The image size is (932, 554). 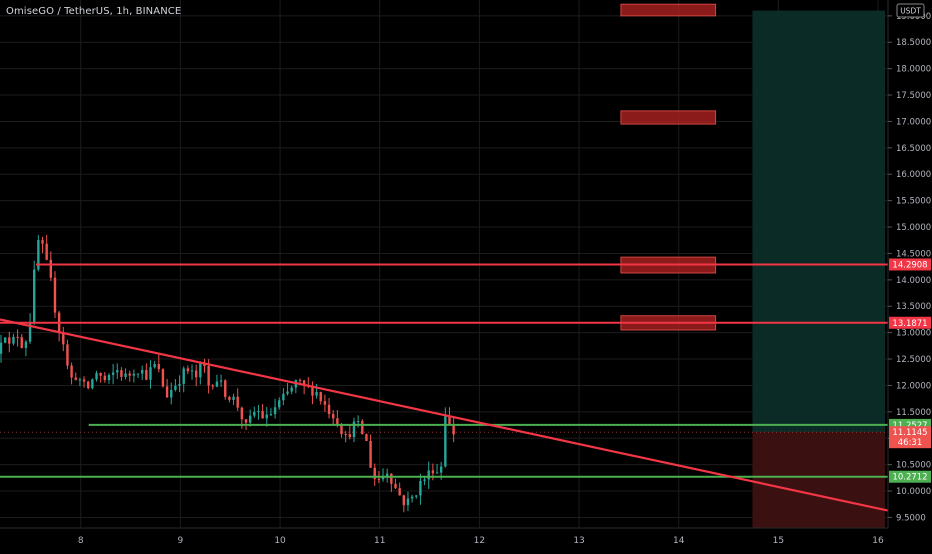 What do you see at coordinates (913, 466) in the screenshot?
I see `price-tick-label: 10.5000` at bounding box center [913, 466].